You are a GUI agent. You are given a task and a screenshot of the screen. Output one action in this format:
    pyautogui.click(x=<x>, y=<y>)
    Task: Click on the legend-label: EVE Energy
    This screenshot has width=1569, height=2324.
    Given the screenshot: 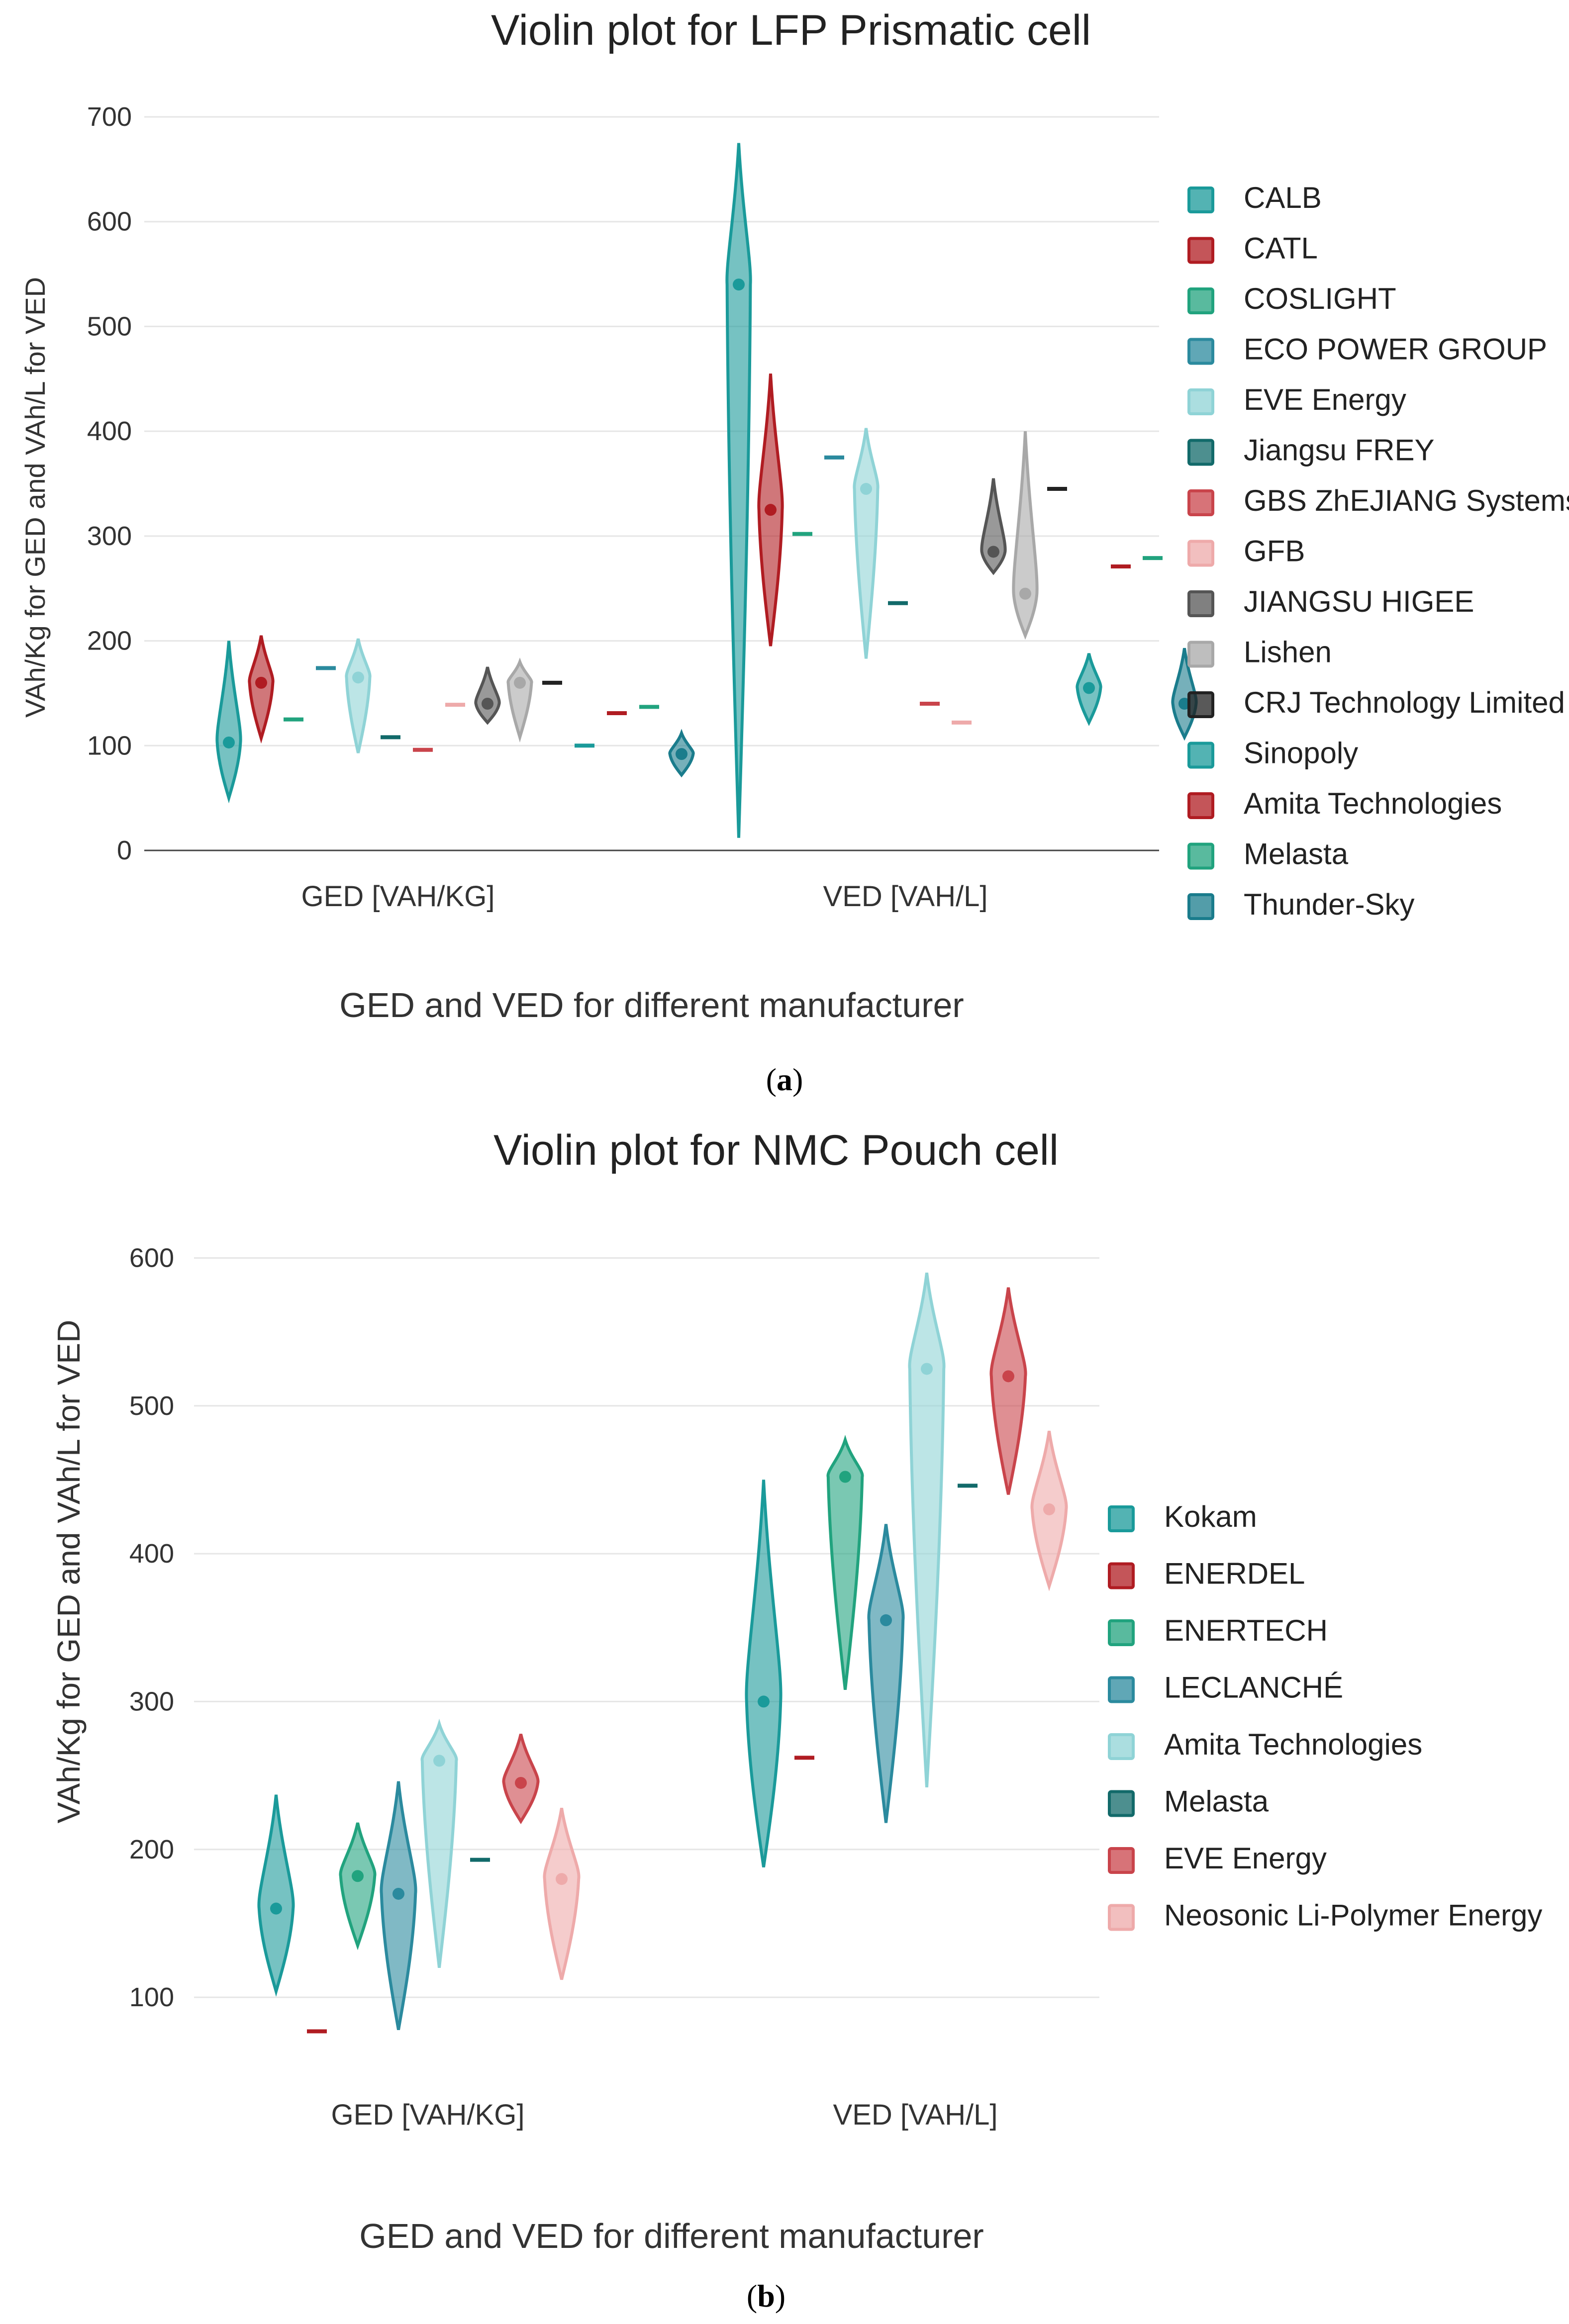 What is the action you would take?
    pyautogui.click(x=1245, y=1859)
    